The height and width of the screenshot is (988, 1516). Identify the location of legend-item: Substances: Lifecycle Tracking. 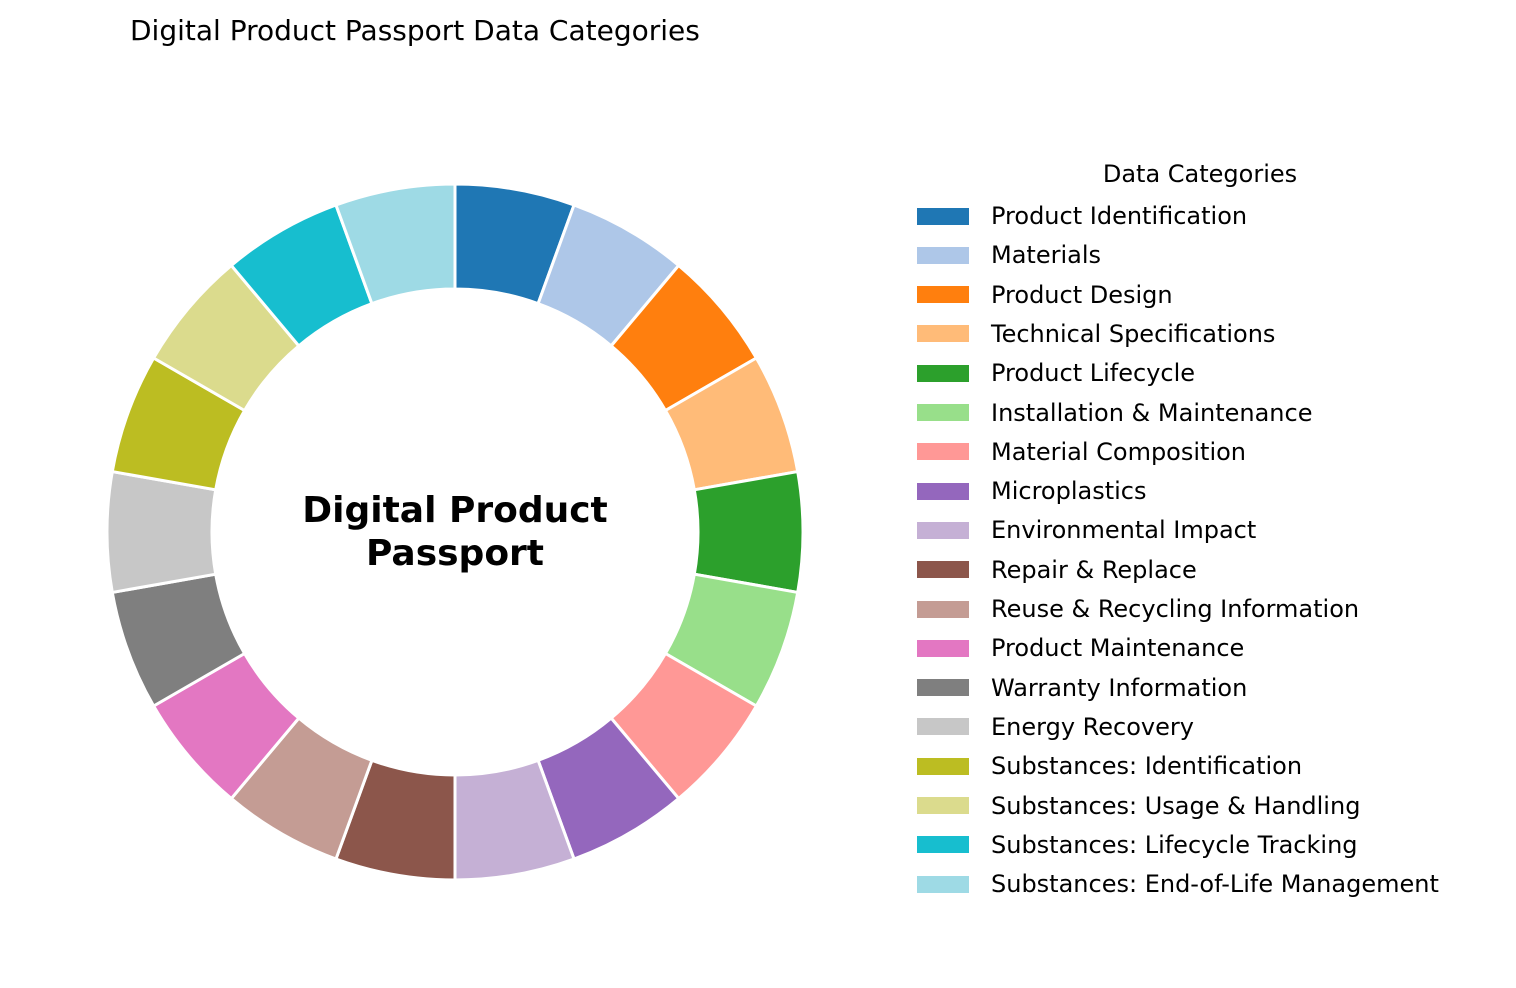
(1136, 845).